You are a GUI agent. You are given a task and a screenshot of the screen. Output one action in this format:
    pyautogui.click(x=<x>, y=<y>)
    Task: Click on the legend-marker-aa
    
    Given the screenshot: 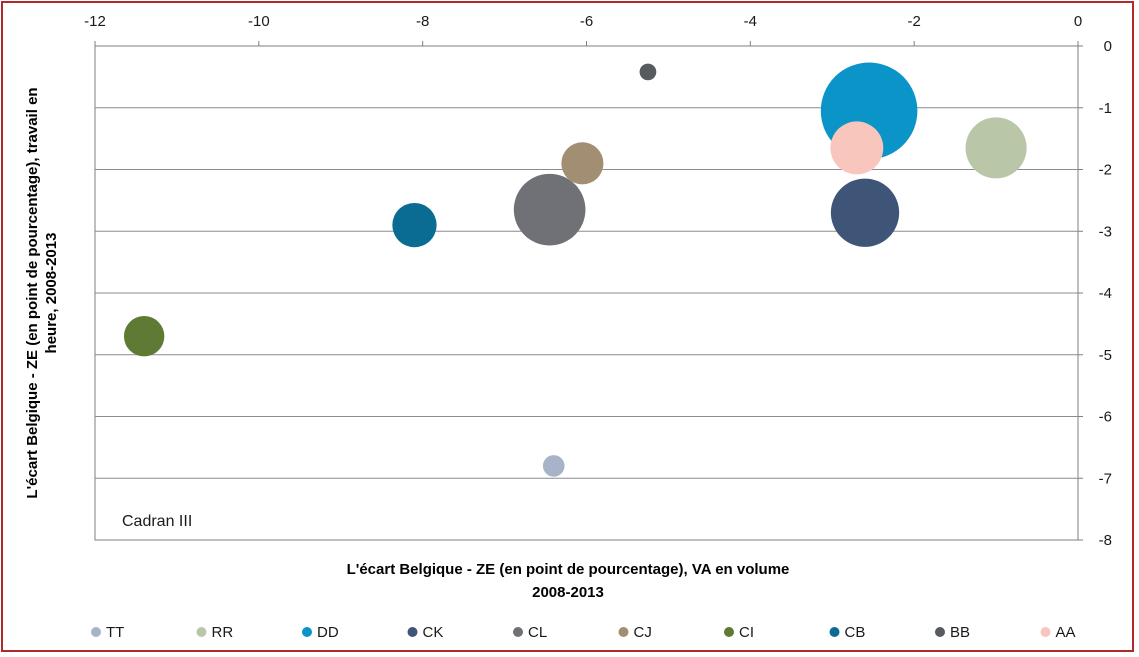 What is the action you would take?
    pyautogui.click(x=1045, y=632)
    